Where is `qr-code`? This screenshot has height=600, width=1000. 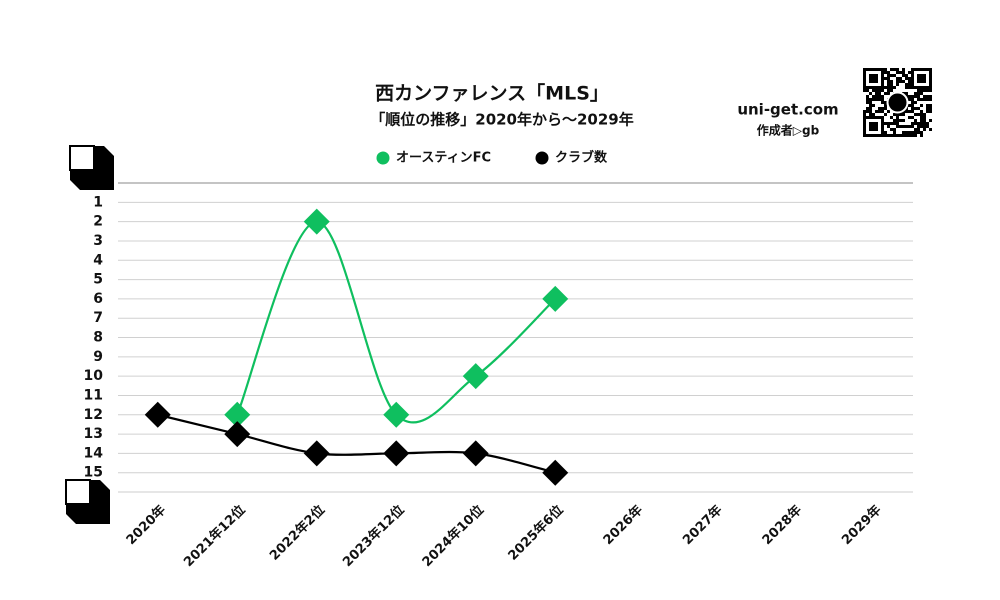
qr-code is located at coordinates (897, 102).